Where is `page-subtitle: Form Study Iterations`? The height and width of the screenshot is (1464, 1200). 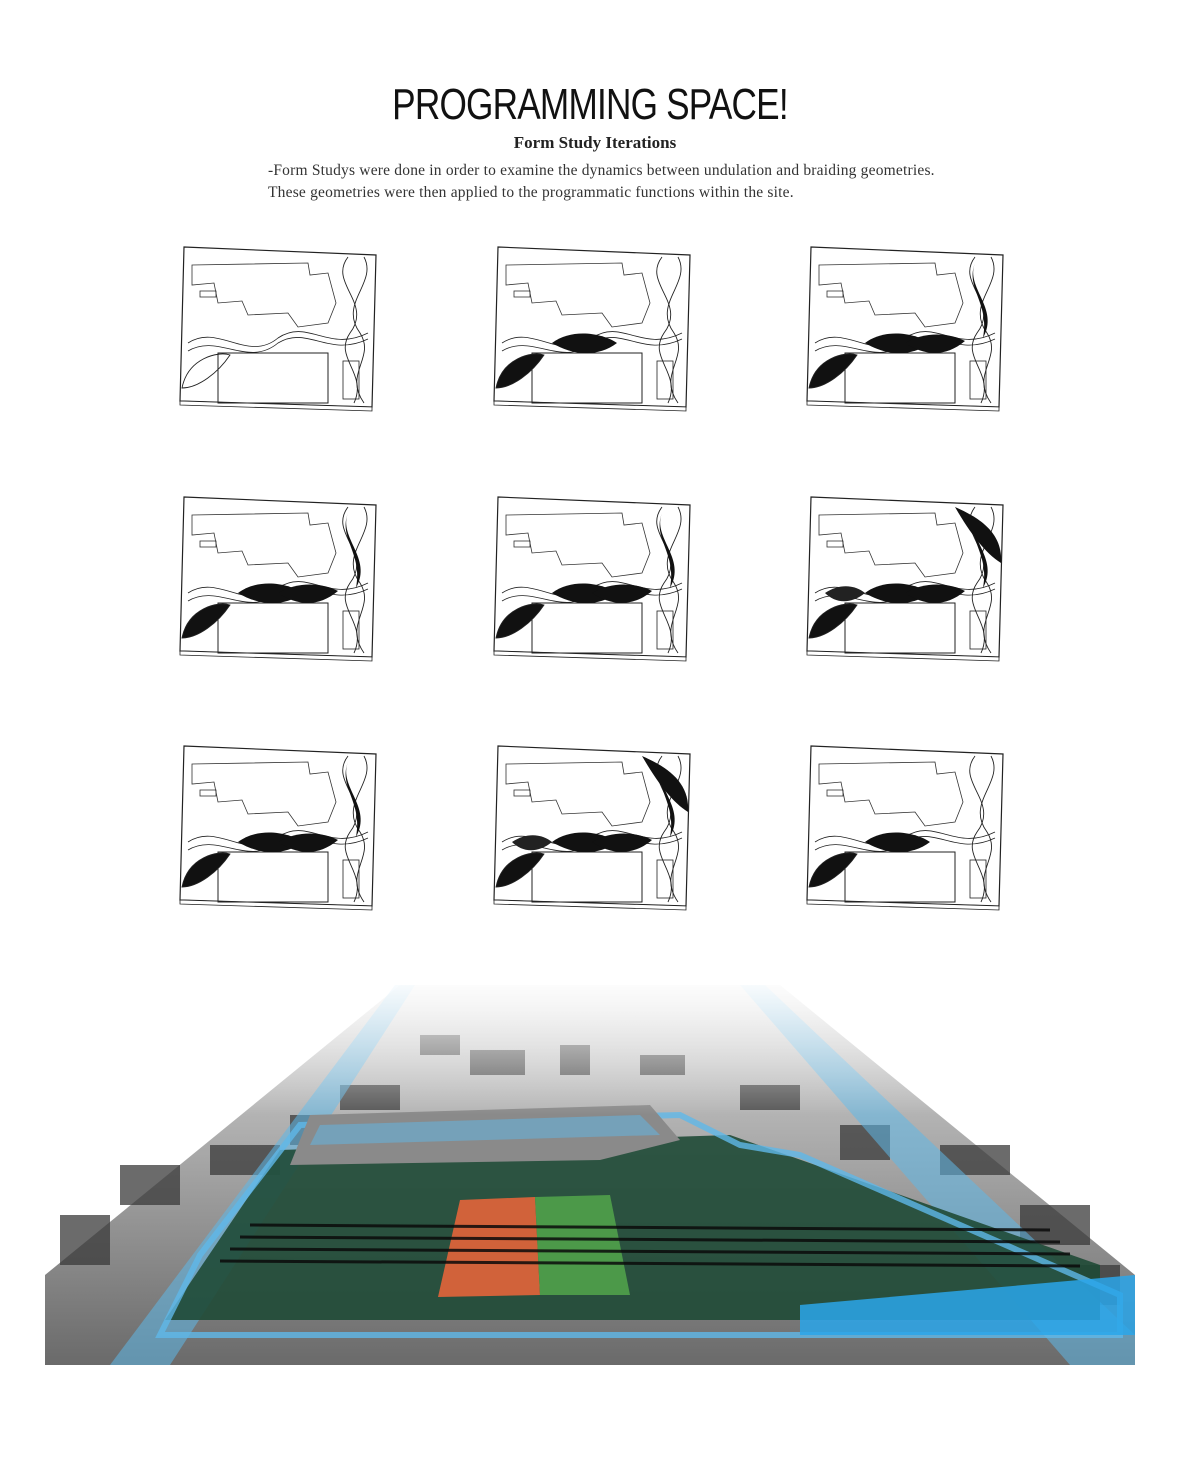 page-subtitle: Form Study Iterations is located at coordinates (595, 142).